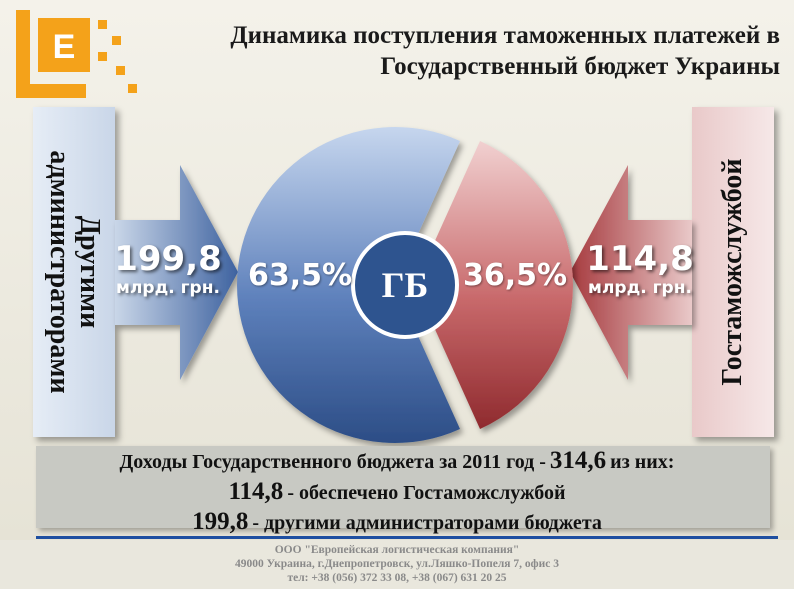 This screenshot has height=589, width=794. Describe the element at coordinates (640, 288) in the screenshot. I see `right-arrow-unit: млрд. грн.` at that location.